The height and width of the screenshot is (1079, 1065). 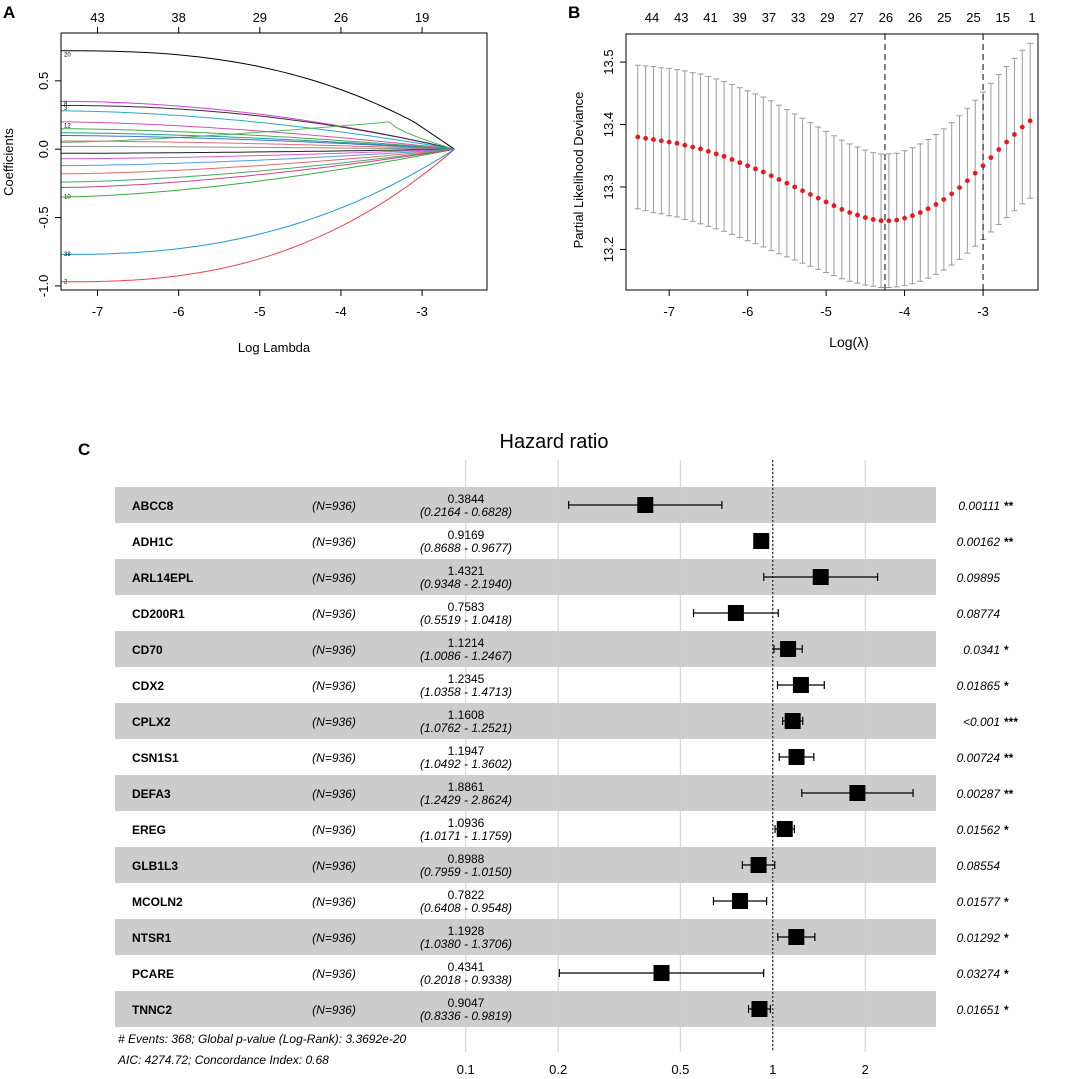 I want to click on panel-b-top-tick-label: 26, so click(x=915, y=17).